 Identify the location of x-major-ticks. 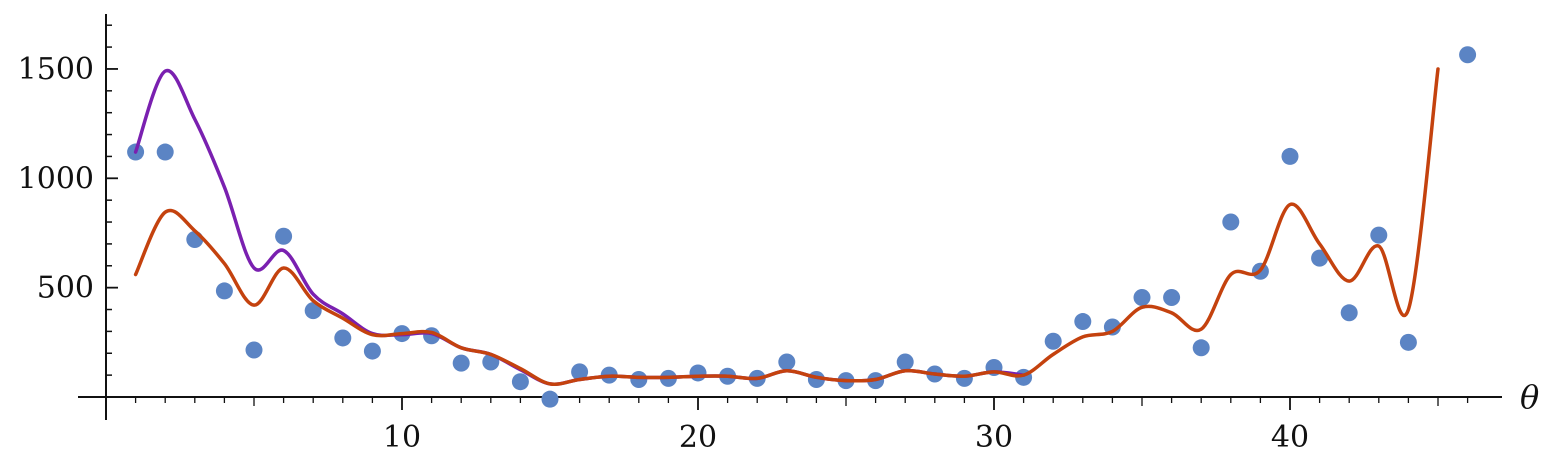
(846, 403).